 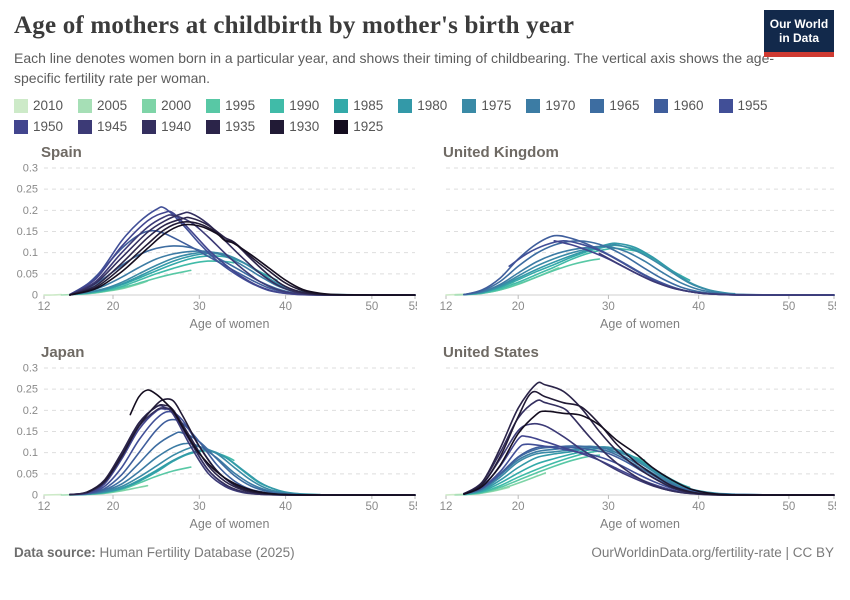 I want to click on chart-title: United Kingdom, so click(x=501, y=153).